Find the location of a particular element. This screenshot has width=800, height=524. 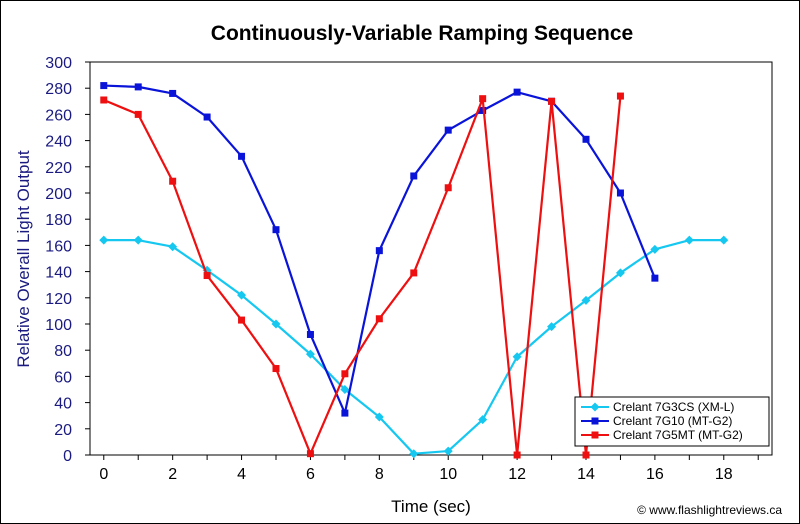

credit-text: © www.flashlightreviews.ca is located at coordinates (709, 510).